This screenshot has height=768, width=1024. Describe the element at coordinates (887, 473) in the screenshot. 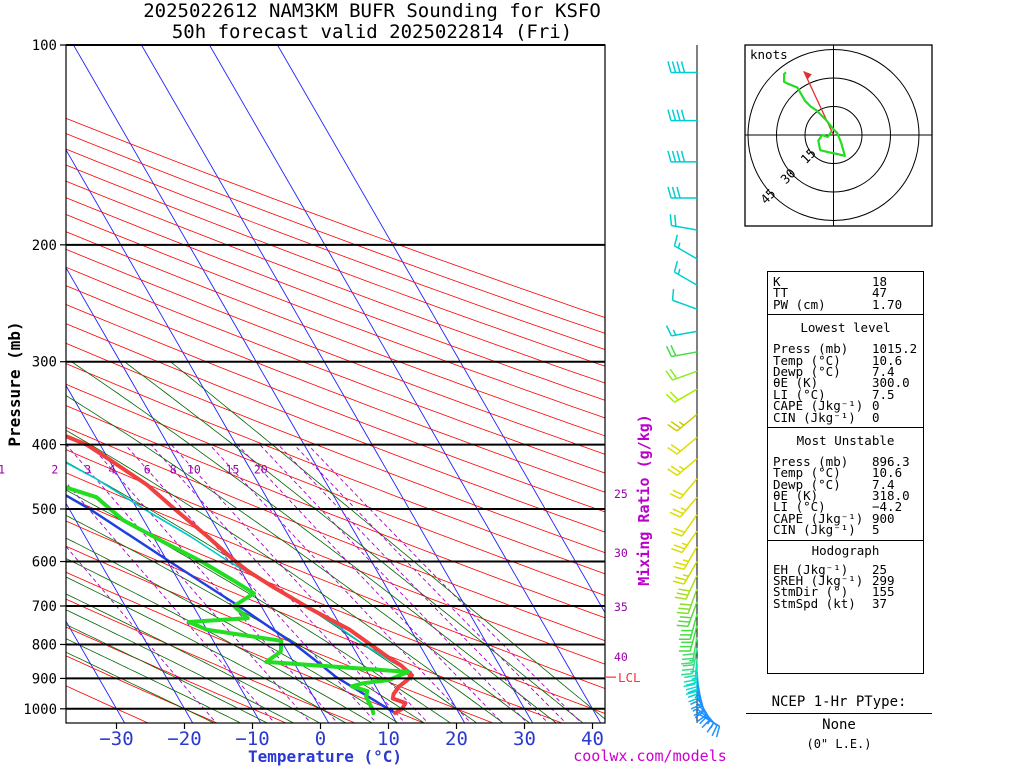

I see `most-unstable-value: 10.6` at that location.